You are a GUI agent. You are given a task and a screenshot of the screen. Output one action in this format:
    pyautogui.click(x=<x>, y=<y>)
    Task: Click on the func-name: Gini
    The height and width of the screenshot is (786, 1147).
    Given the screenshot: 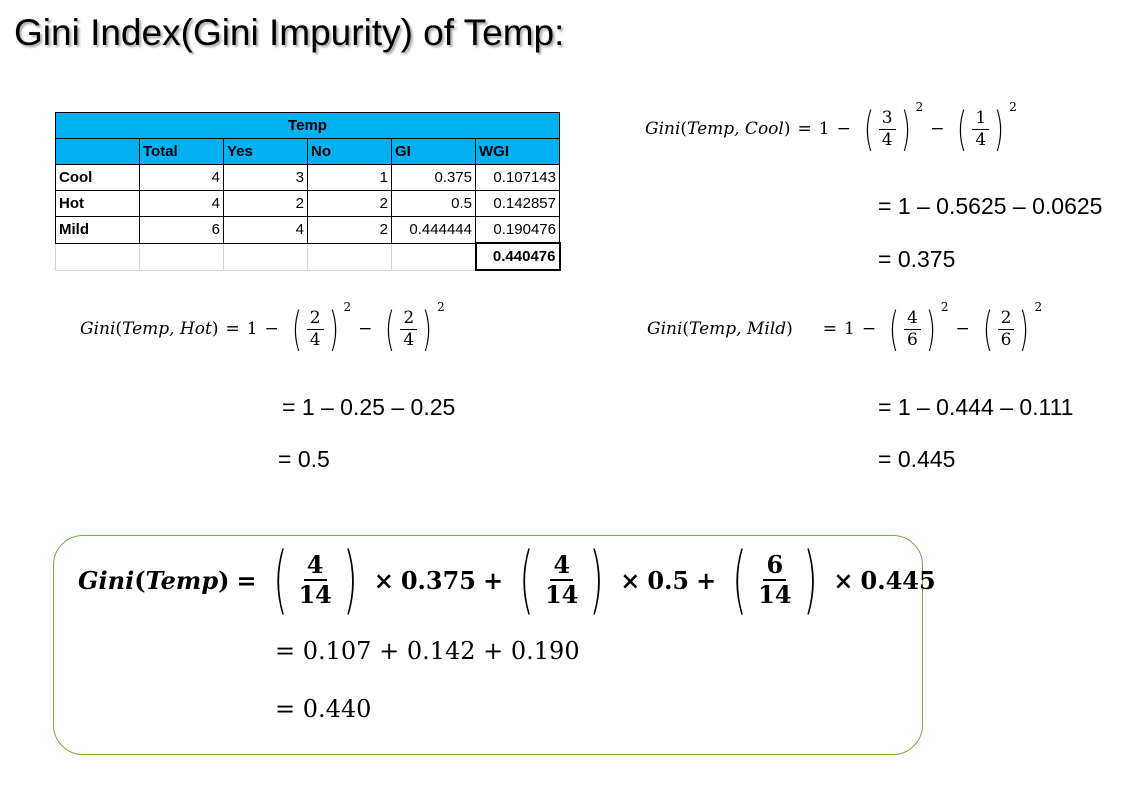 What is the action you would take?
    pyautogui.click(x=663, y=129)
    